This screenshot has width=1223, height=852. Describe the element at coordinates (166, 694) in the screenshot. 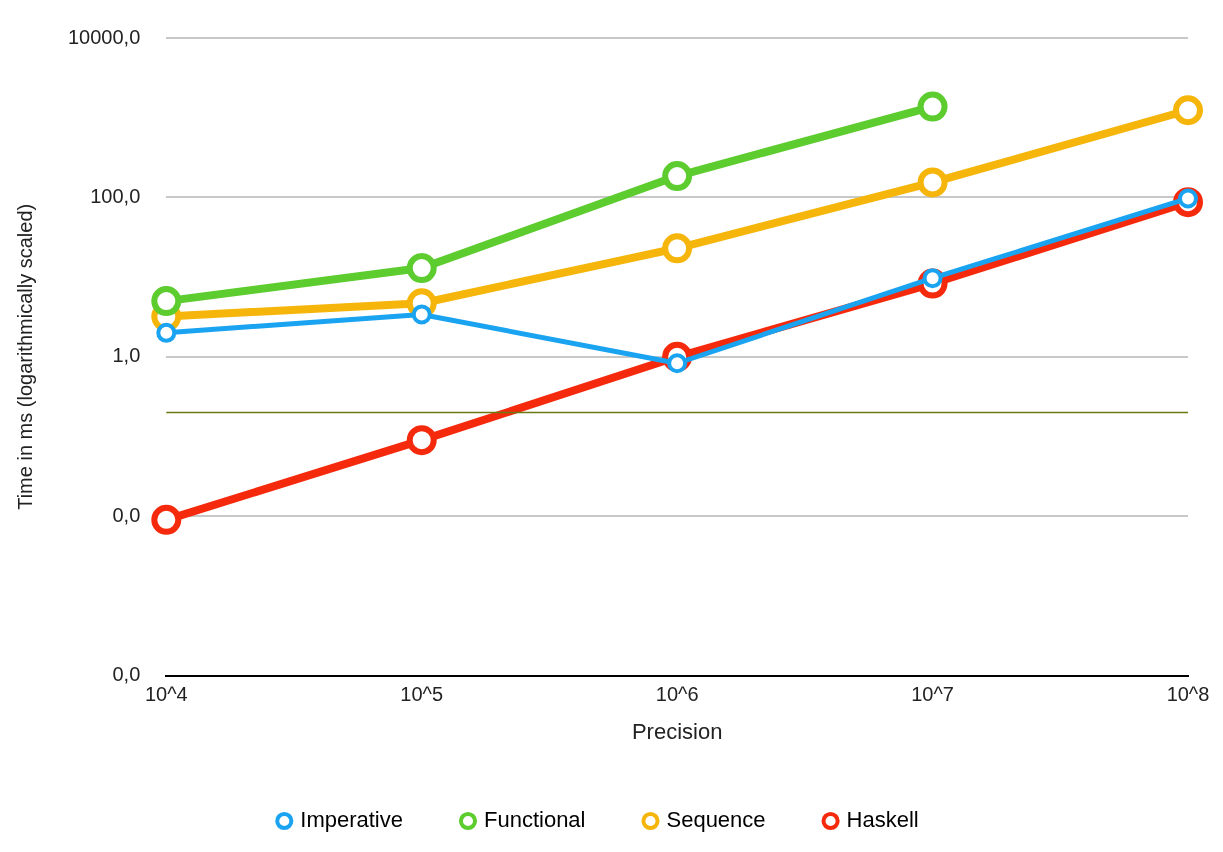

I see `x-tick-label: 10^4` at that location.